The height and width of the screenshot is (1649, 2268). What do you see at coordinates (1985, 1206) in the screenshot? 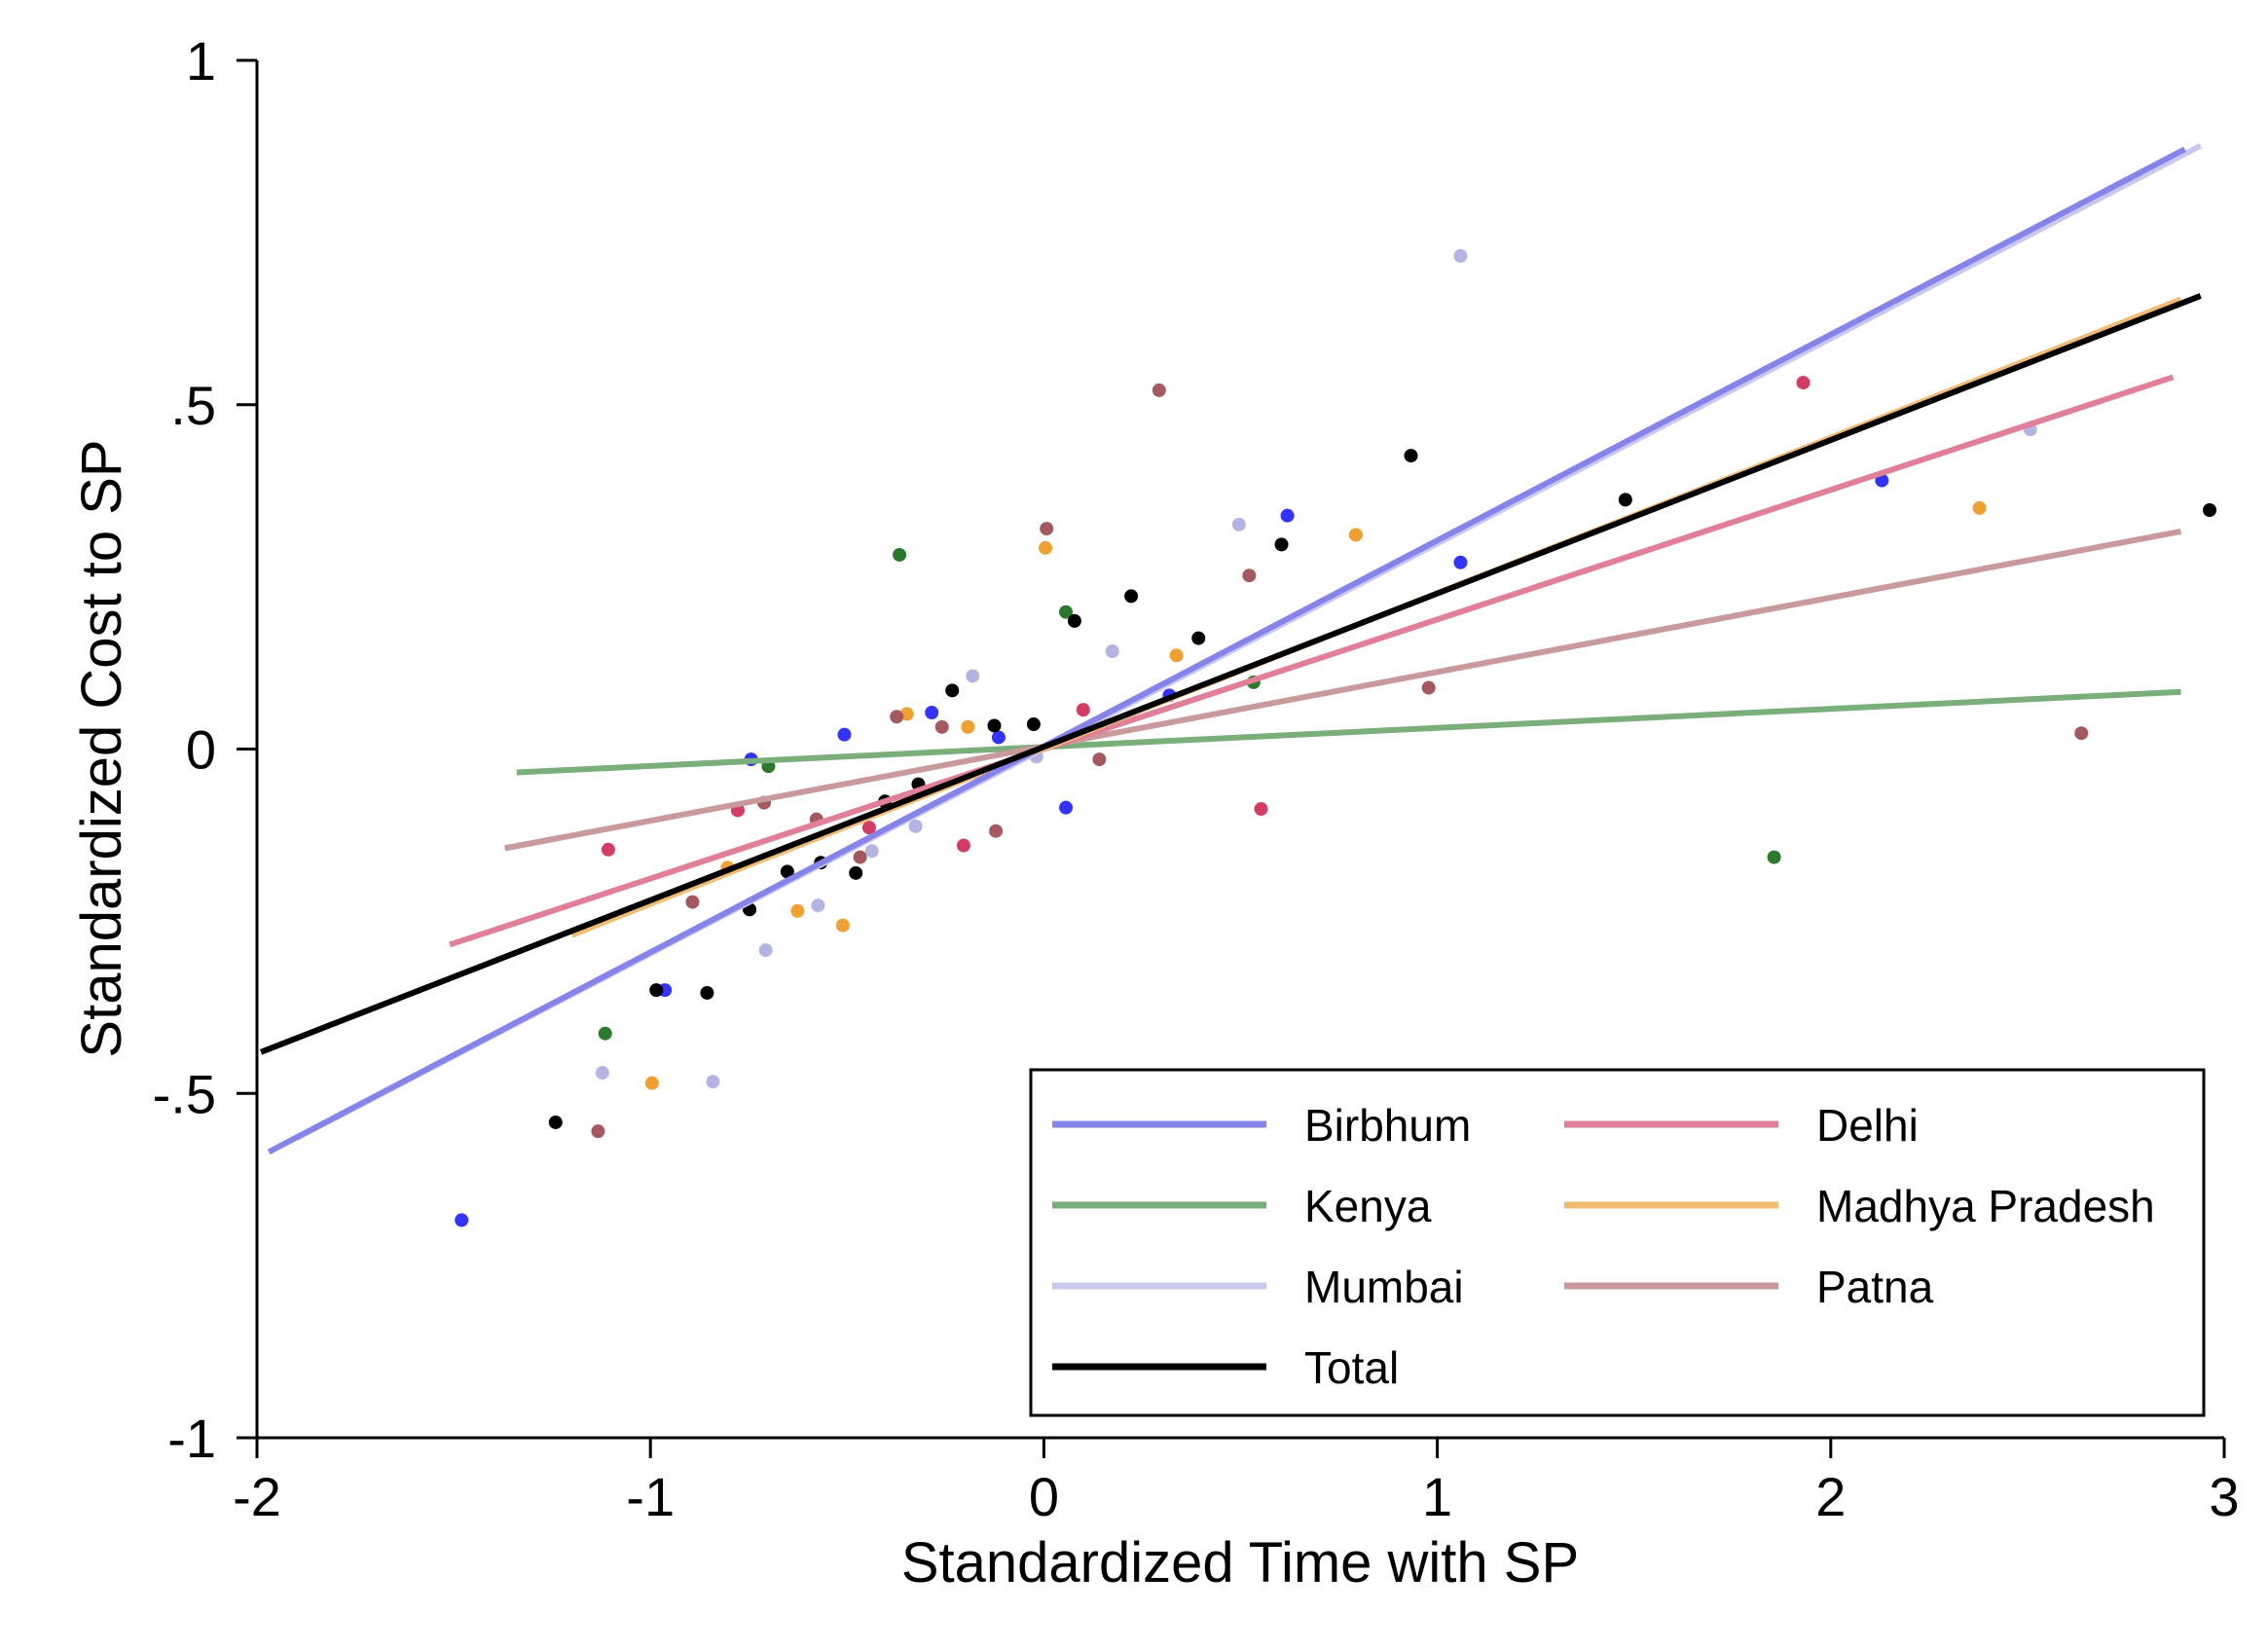
I see `legend-label-madhya-pradesh: Madhya Pradesh` at bounding box center [1985, 1206].